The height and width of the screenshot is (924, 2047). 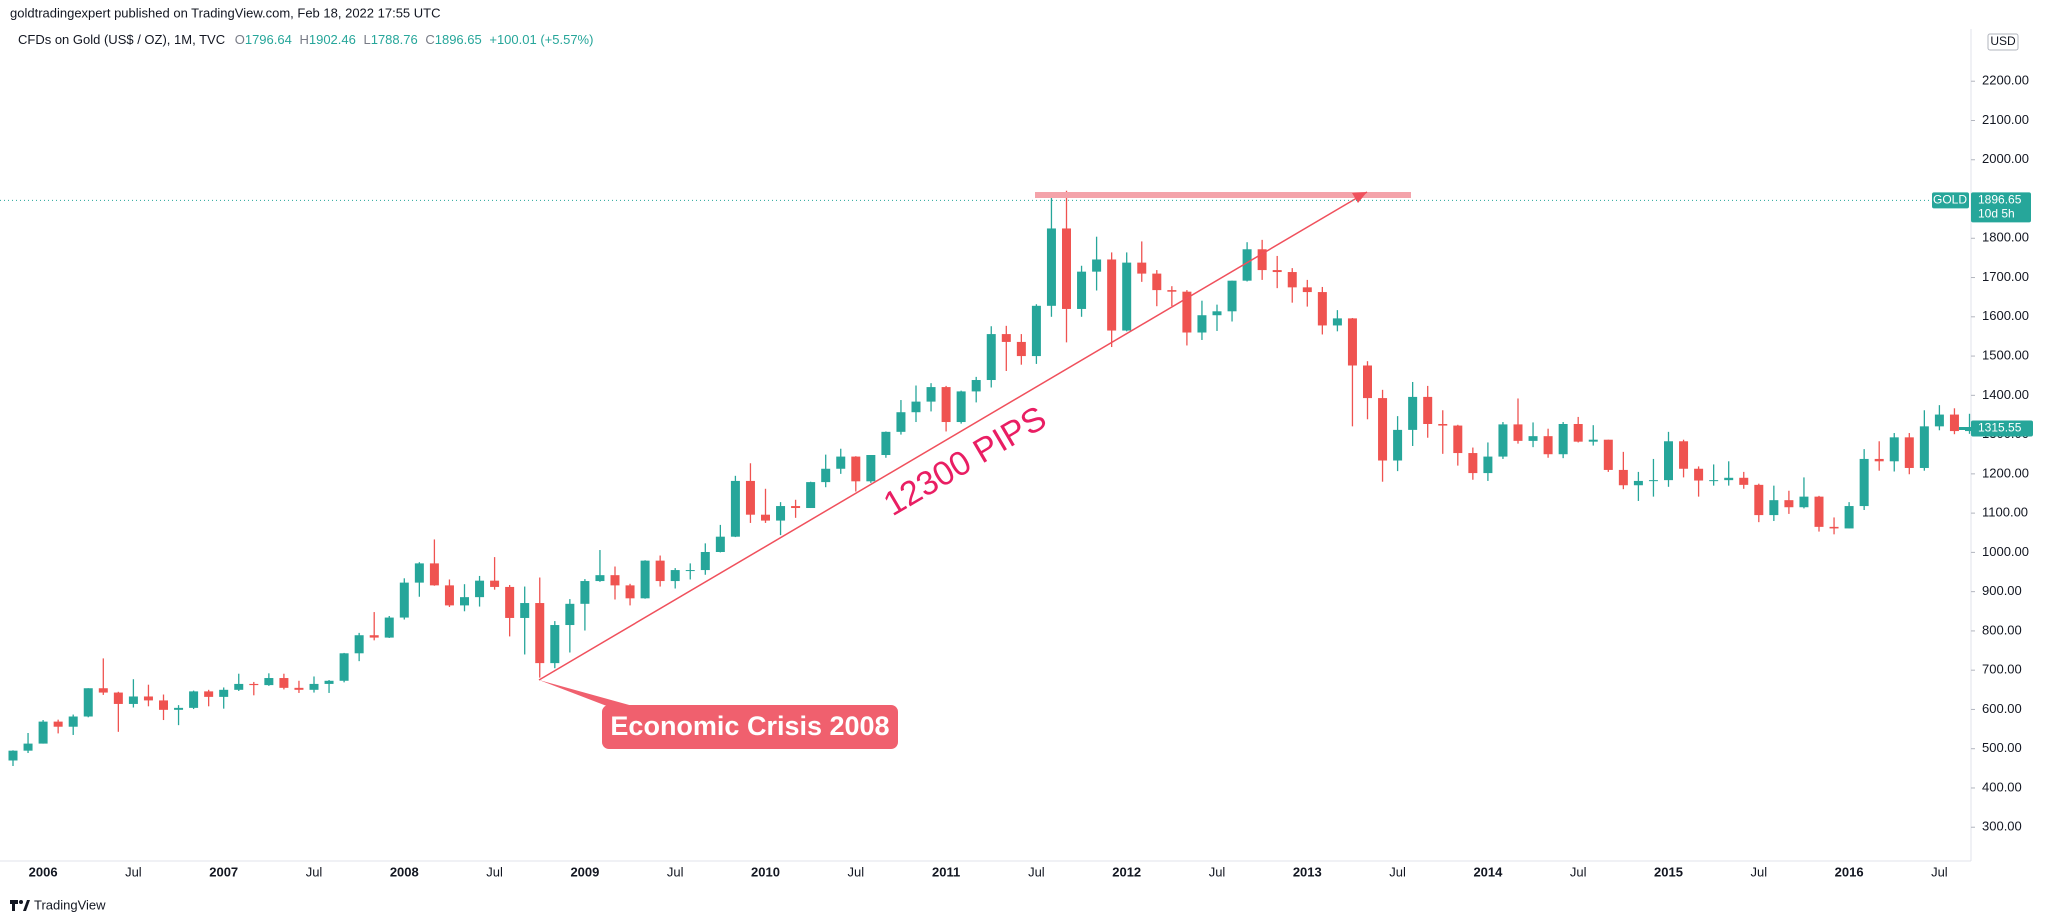 What do you see at coordinates (2002, 669) in the screenshot?
I see `y-tick-label: 700.00` at bounding box center [2002, 669].